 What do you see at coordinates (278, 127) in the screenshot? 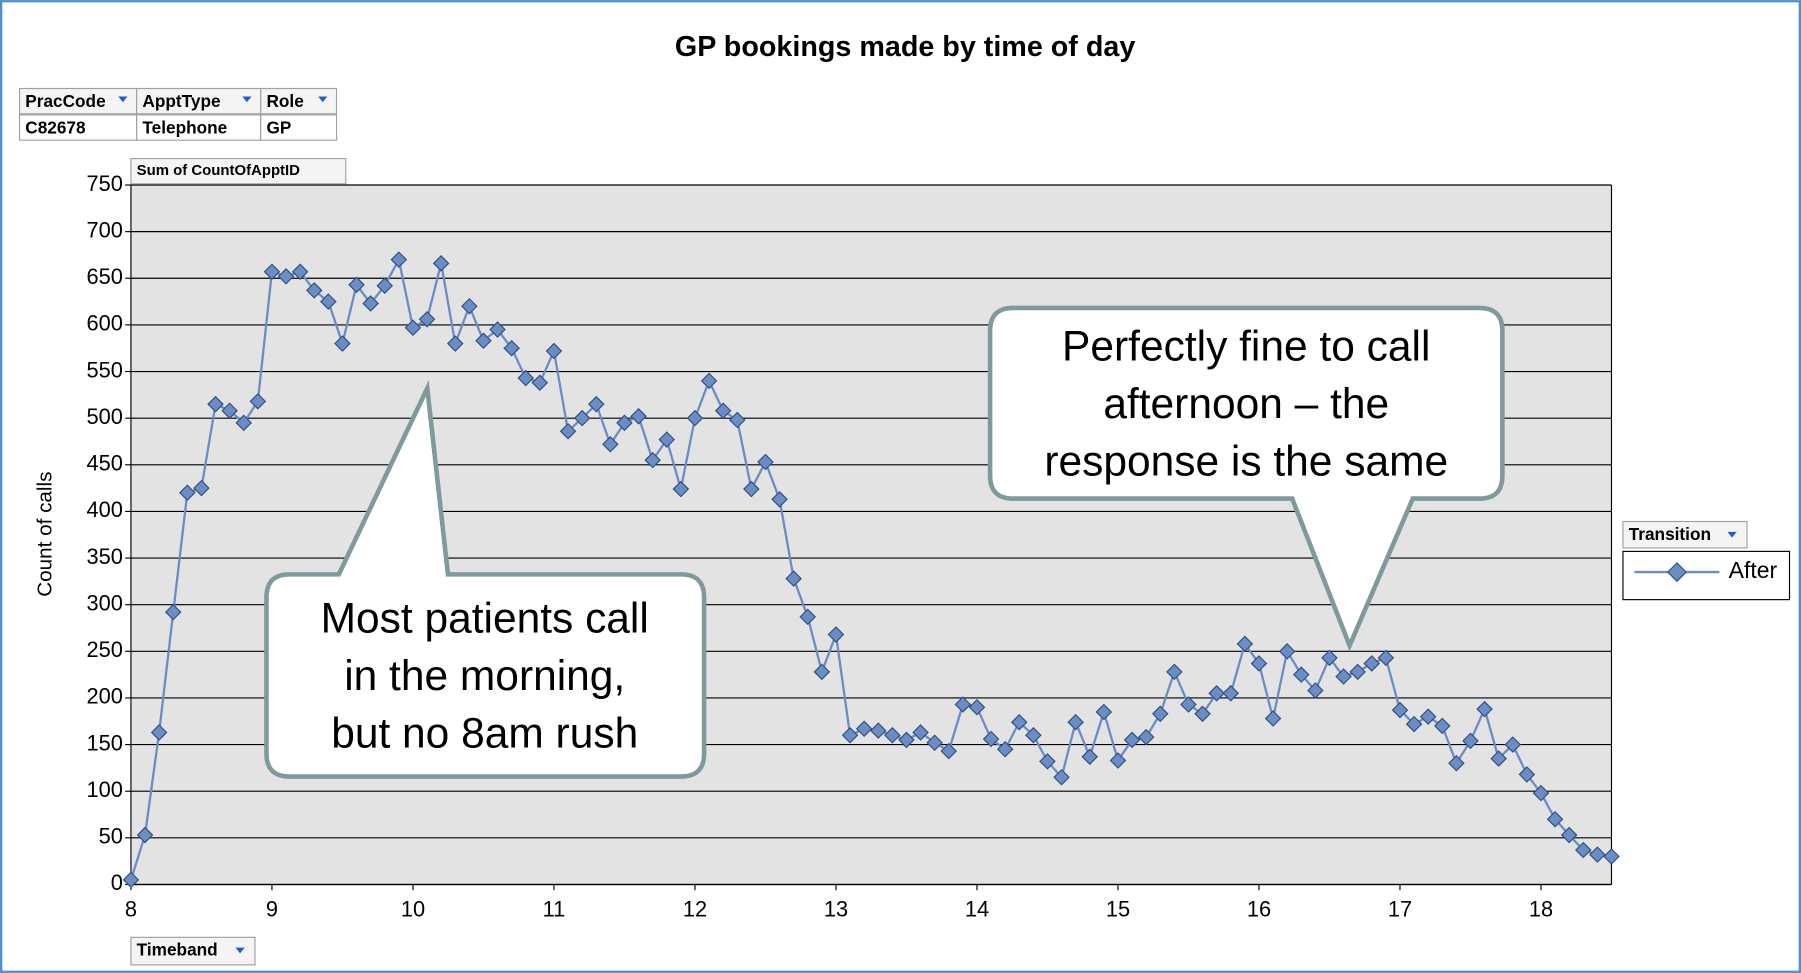
I see `filter-value: GP` at bounding box center [278, 127].